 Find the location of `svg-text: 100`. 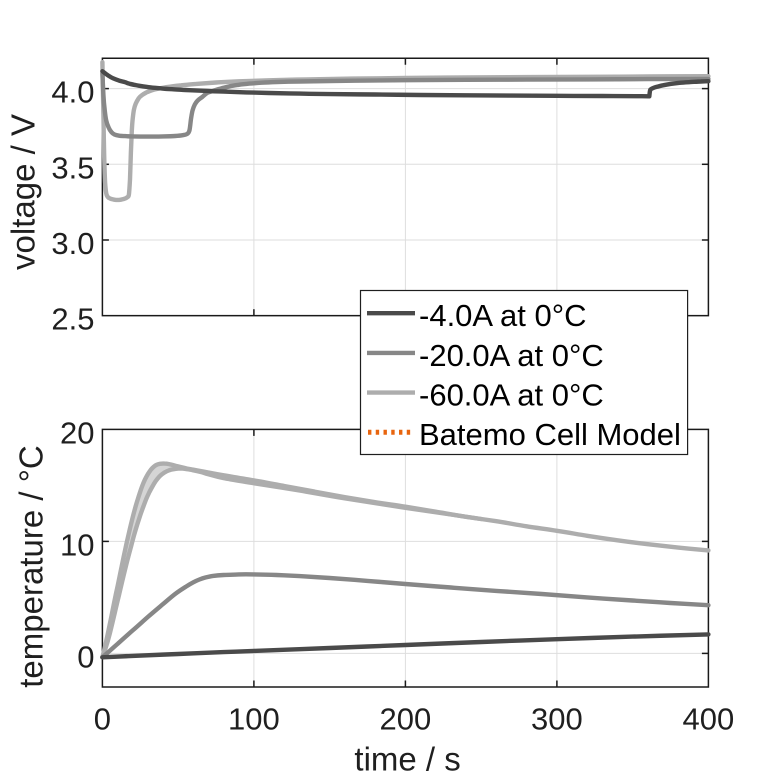

svg-text: 100 is located at coordinates (254, 719).